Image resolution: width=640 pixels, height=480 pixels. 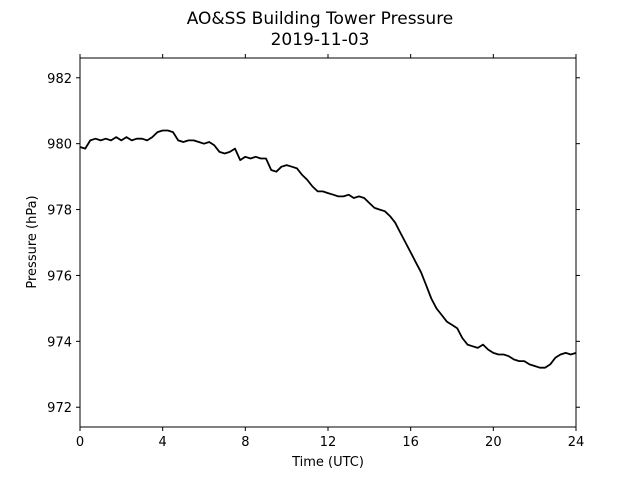 I want to click on x-tick-label-12: 12, so click(x=328, y=442).